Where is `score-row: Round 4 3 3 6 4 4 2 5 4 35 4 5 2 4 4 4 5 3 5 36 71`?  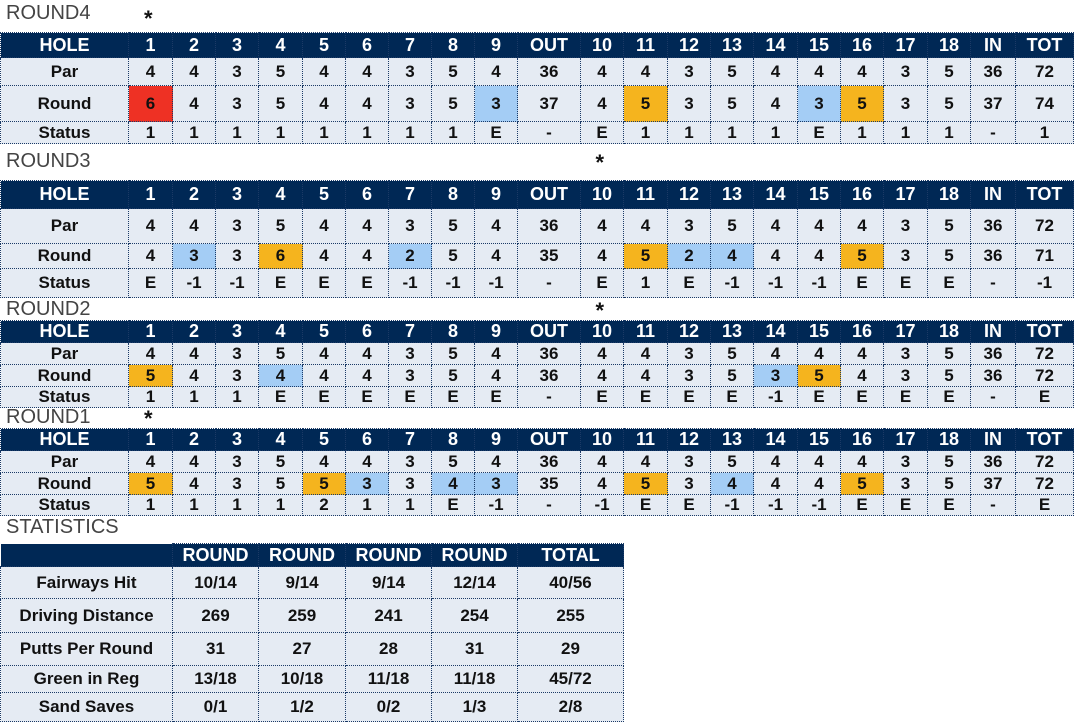 score-row: Round 4 3 3 6 4 4 2 5 4 35 4 5 2 4 4 4 5 3 5 36 71 is located at coordinates (537, 256).